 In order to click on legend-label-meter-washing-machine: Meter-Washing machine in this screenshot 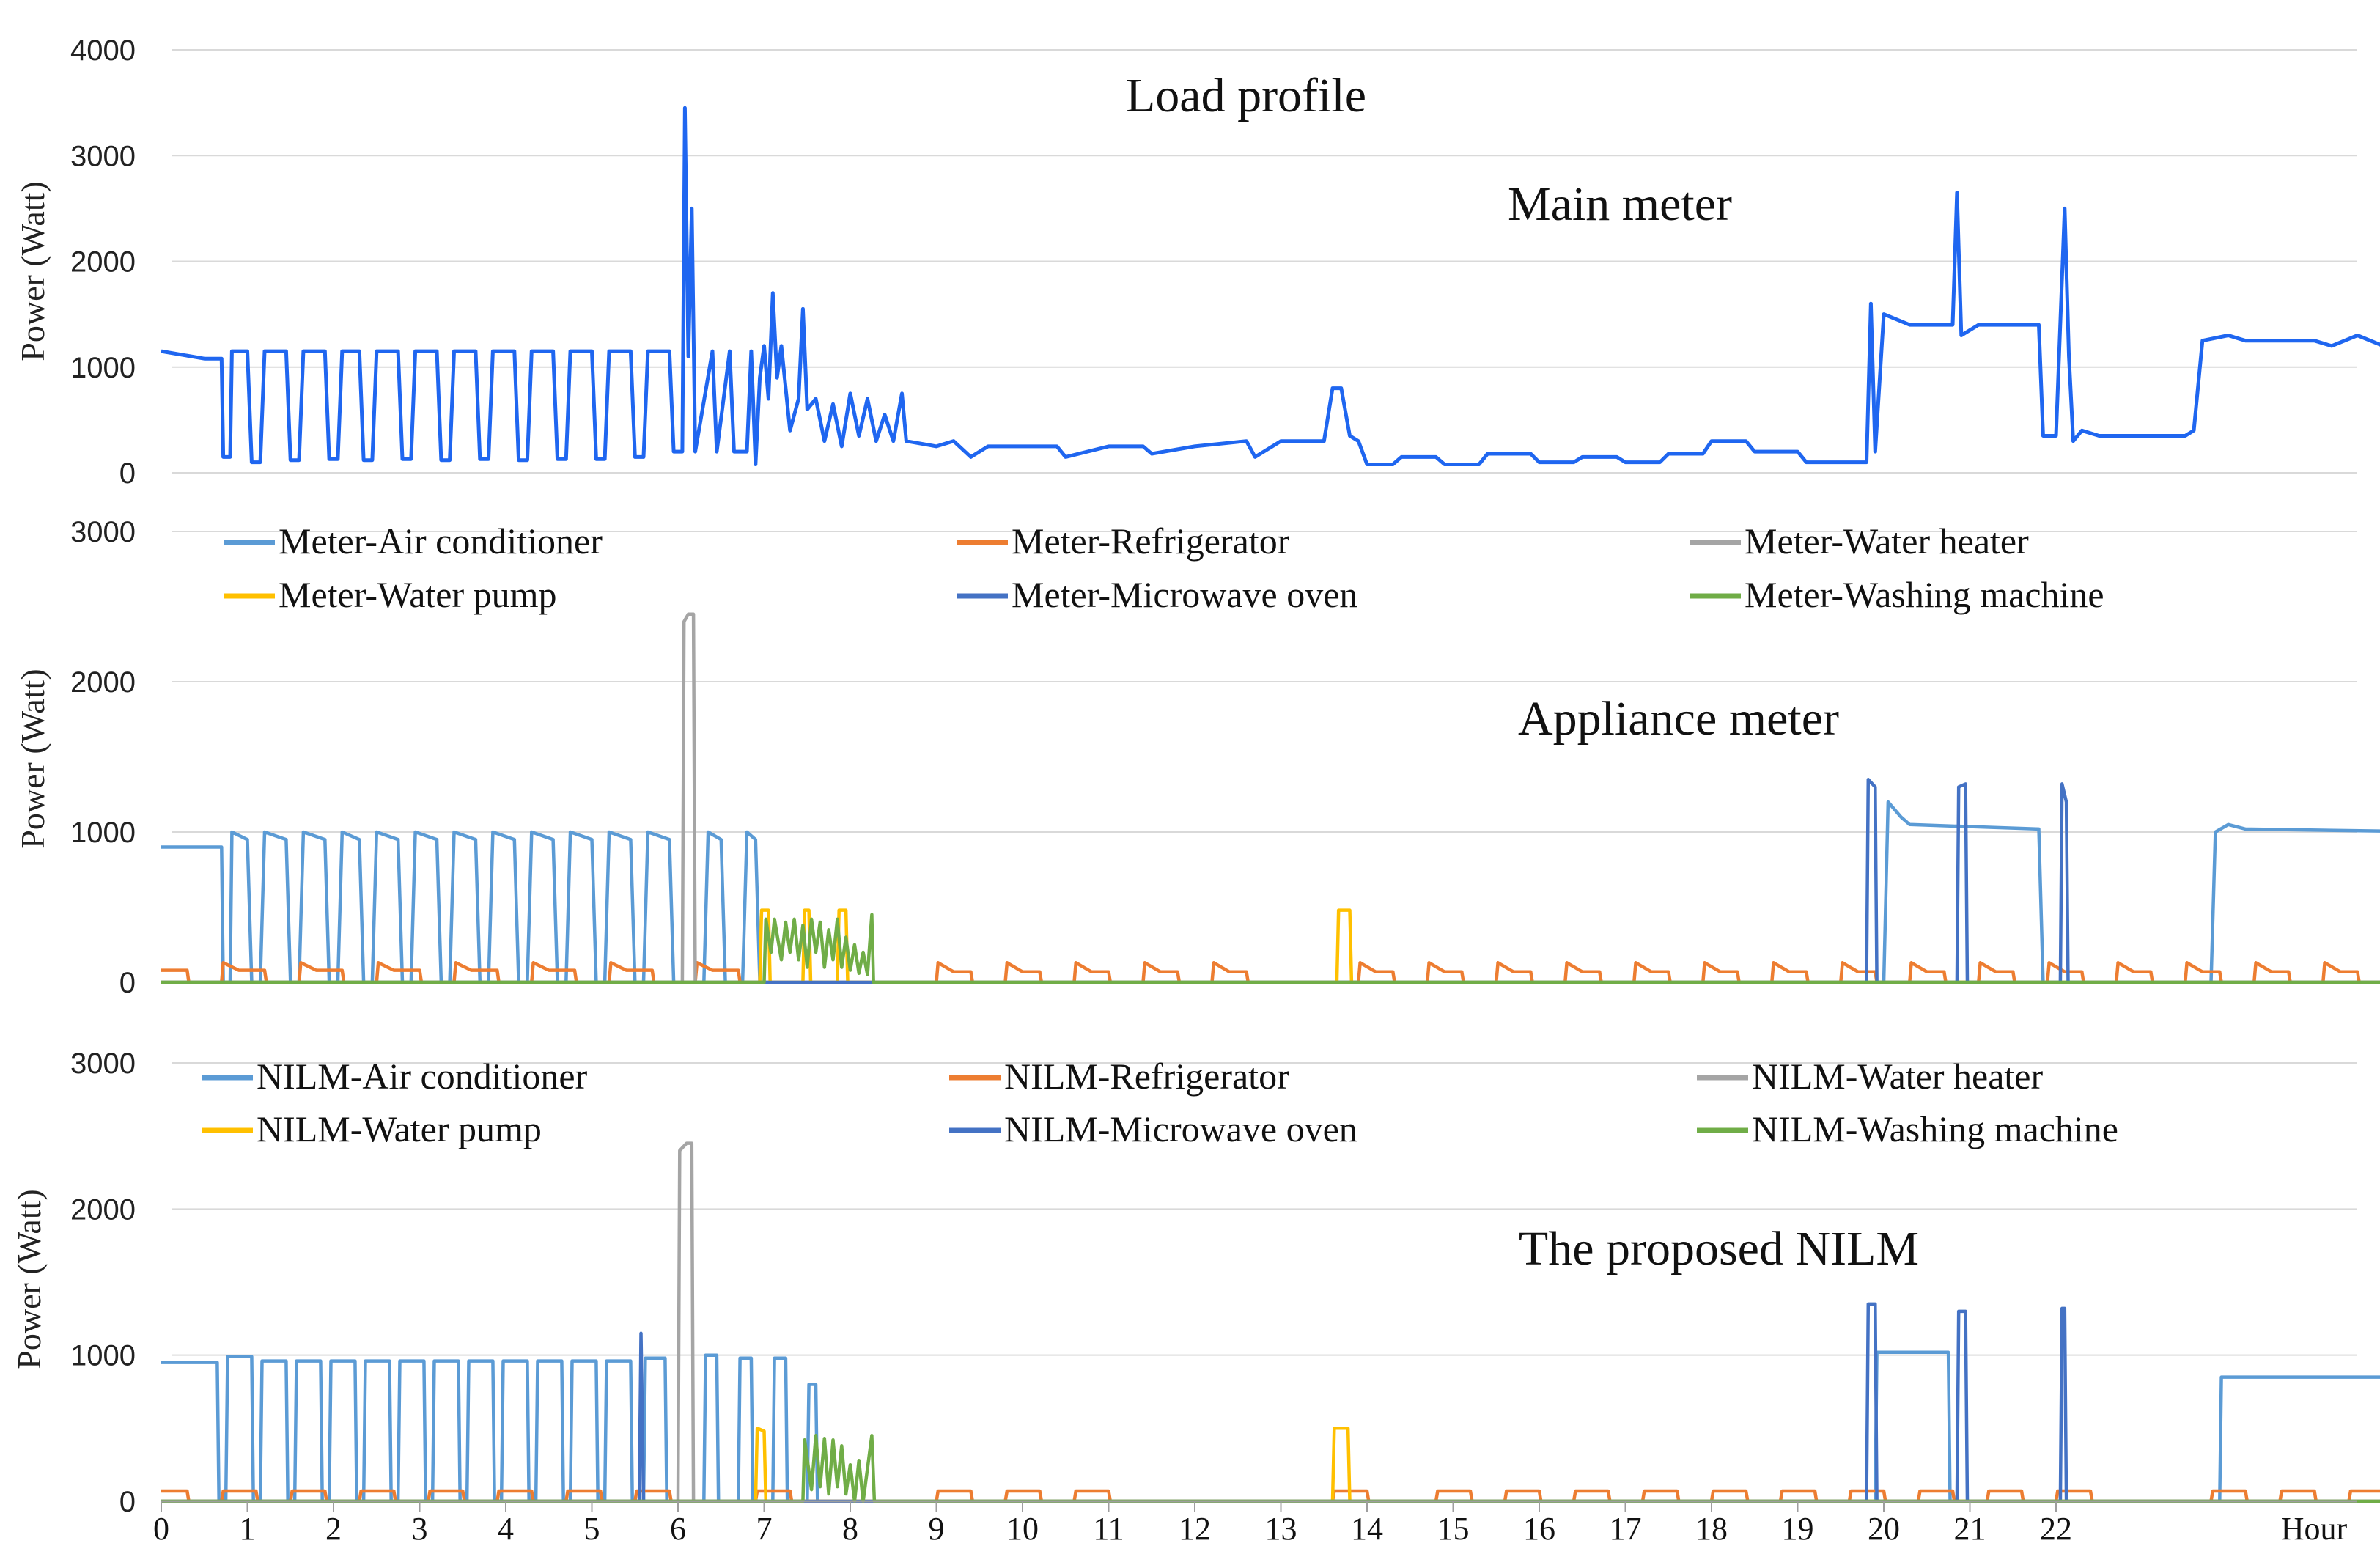, I will do `click(1924, 594)`.